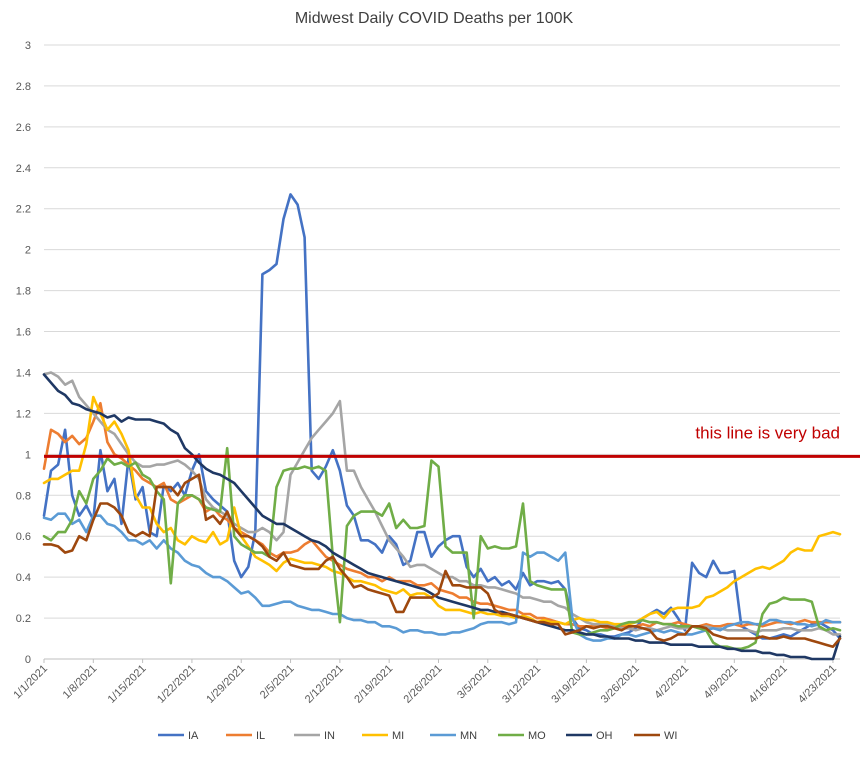  Describe the element at coordinates (23, 373) in the screenshot. I see `y-tick-label: 1.4` at that location.